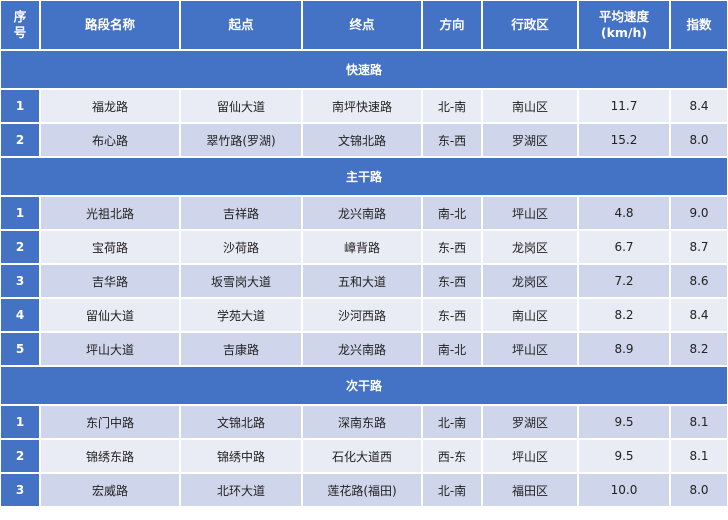 The height and width of the screenshot is (520, 728). Describe the element at coordinates (110, 349) in the screenshot. I see `road-name-cell: 坪山大道` at that location.